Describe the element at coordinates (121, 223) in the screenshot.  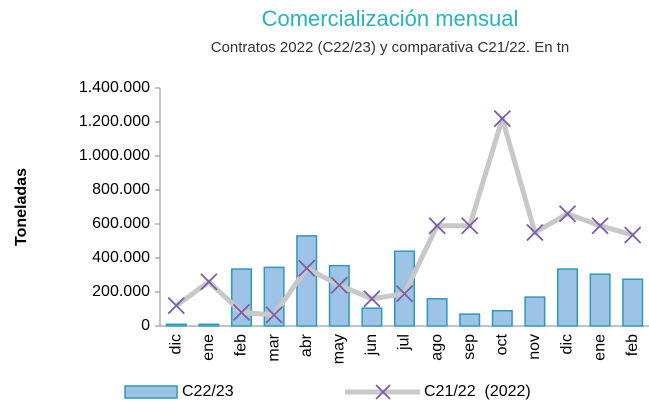
I see `y-tick-label: 600.000` at that location.